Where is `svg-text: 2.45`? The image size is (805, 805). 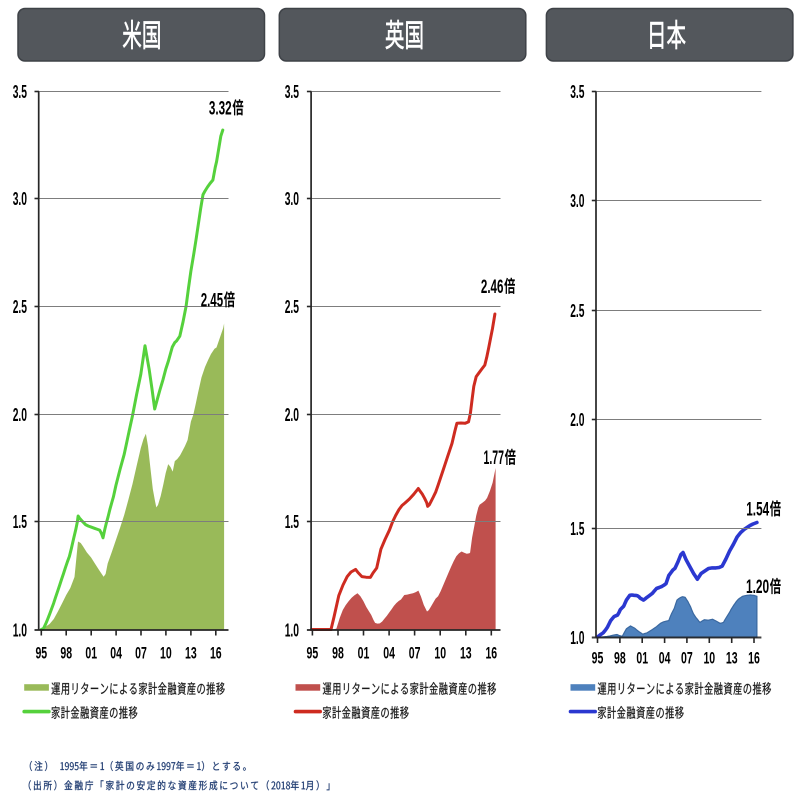
svg-text: 2.45 is located at coordinates (212, 300).